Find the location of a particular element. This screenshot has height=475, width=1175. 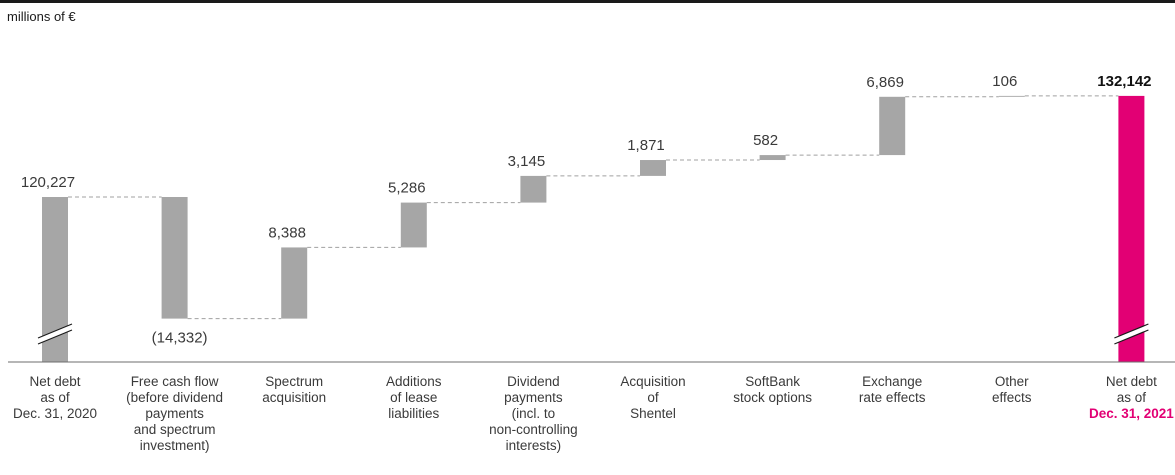

category-label: Free cash flow is located at coordinates (175, 381).